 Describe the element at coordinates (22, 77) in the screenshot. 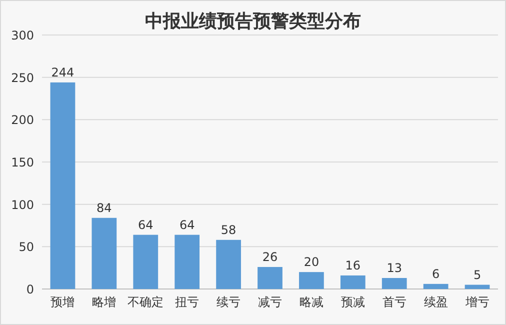

I see `y-tick-label: 250` at that location.